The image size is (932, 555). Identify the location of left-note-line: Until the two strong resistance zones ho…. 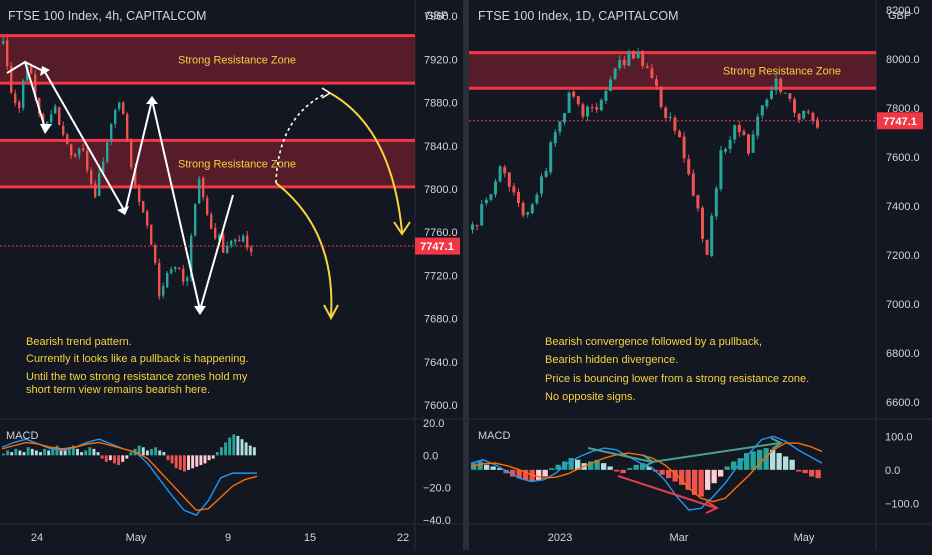
(137, 377).